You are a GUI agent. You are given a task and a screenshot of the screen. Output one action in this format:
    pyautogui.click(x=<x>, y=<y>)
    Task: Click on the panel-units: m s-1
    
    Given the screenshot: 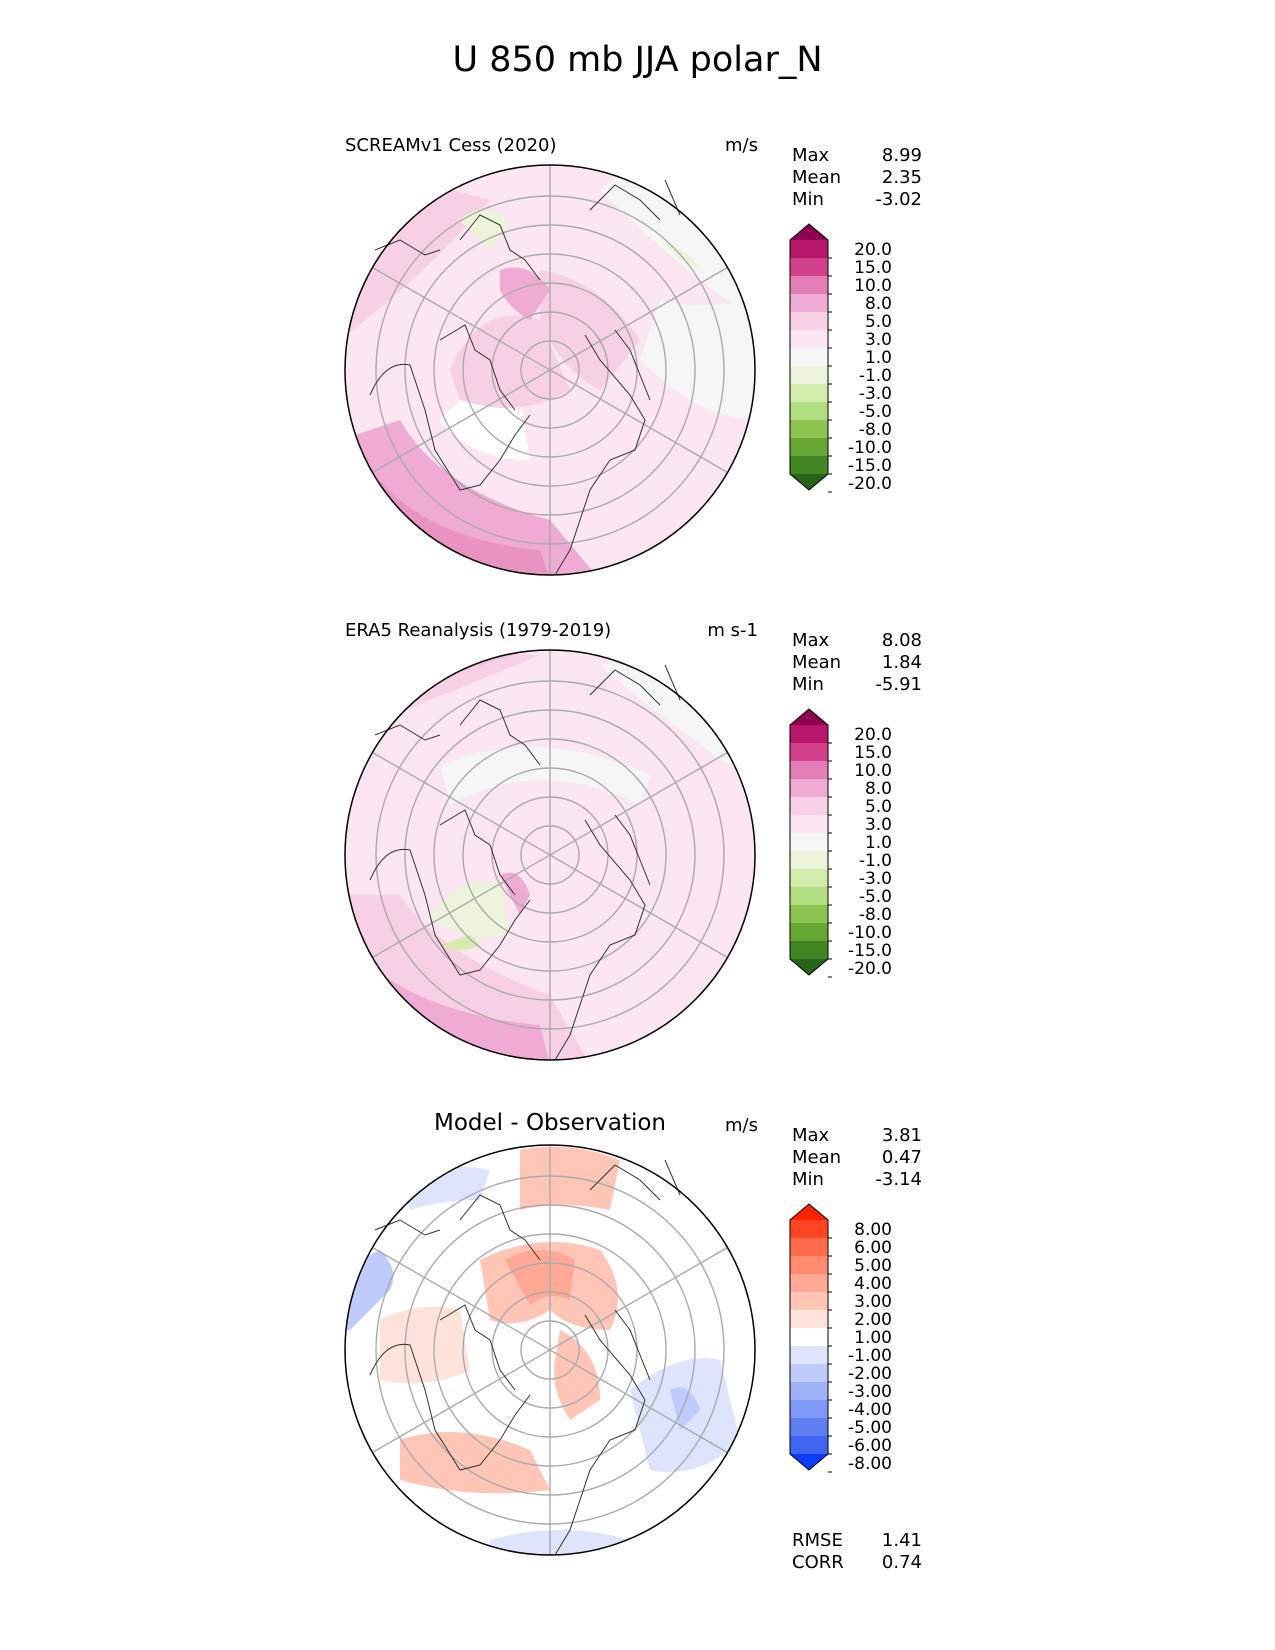 What is the action you would take?
    pyautogui.click(x=732, y=630)
    